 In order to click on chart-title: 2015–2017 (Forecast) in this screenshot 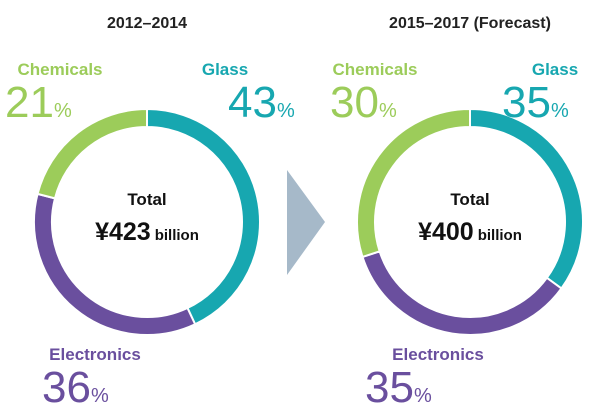, I will do `click(470, 23)`.